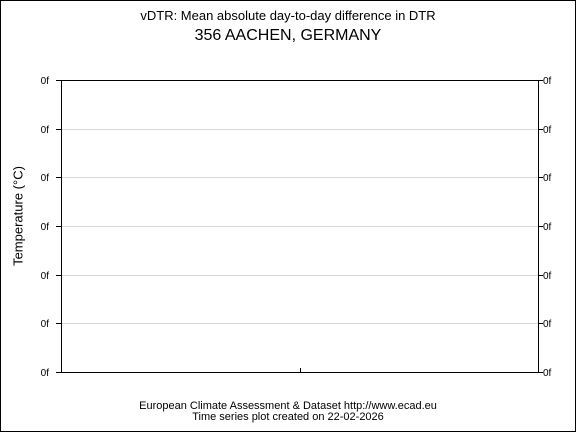 Image resolution: width=576 pixels, height=432 pixels. I want to click on footer-created: Time series plot created on 22-02-2026, so click(288, 417).